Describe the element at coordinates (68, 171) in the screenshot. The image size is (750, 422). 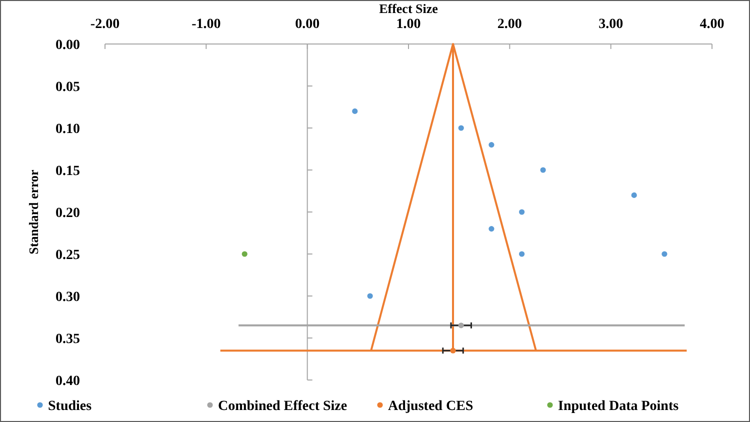
I see `y-tick-label: 0.15` at that location.